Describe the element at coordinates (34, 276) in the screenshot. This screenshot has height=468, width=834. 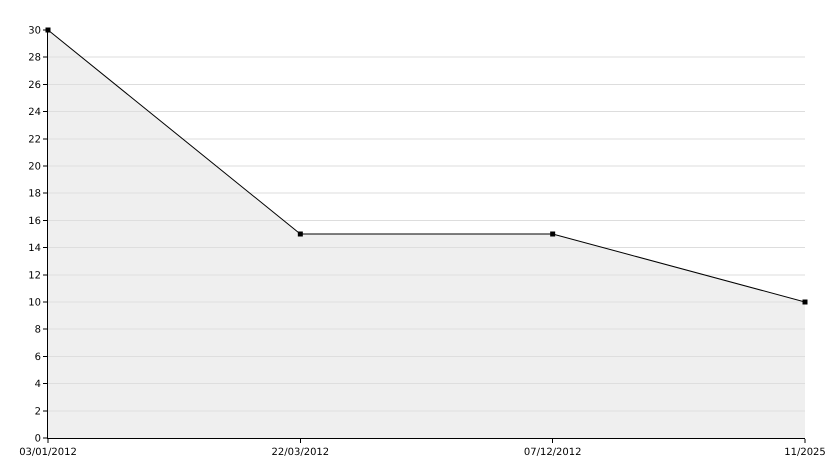
I see `y-tick-label: 12` at that location.